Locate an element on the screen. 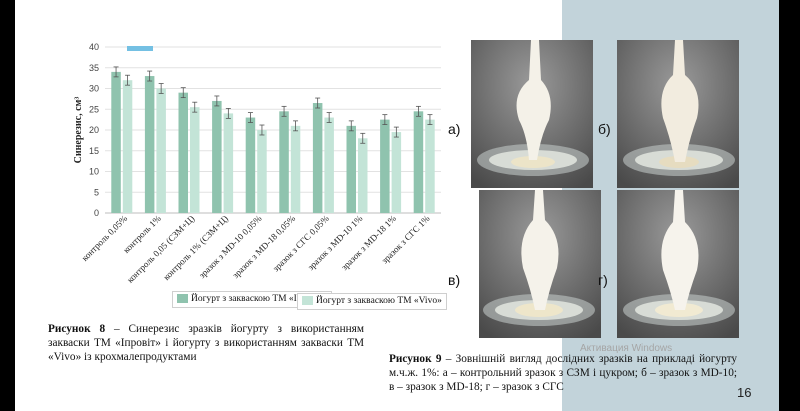 The image size is (800, 411). x-tick-label: контроль 0,05 (СЗМ+Ц) is located at coordinates (160, 248).